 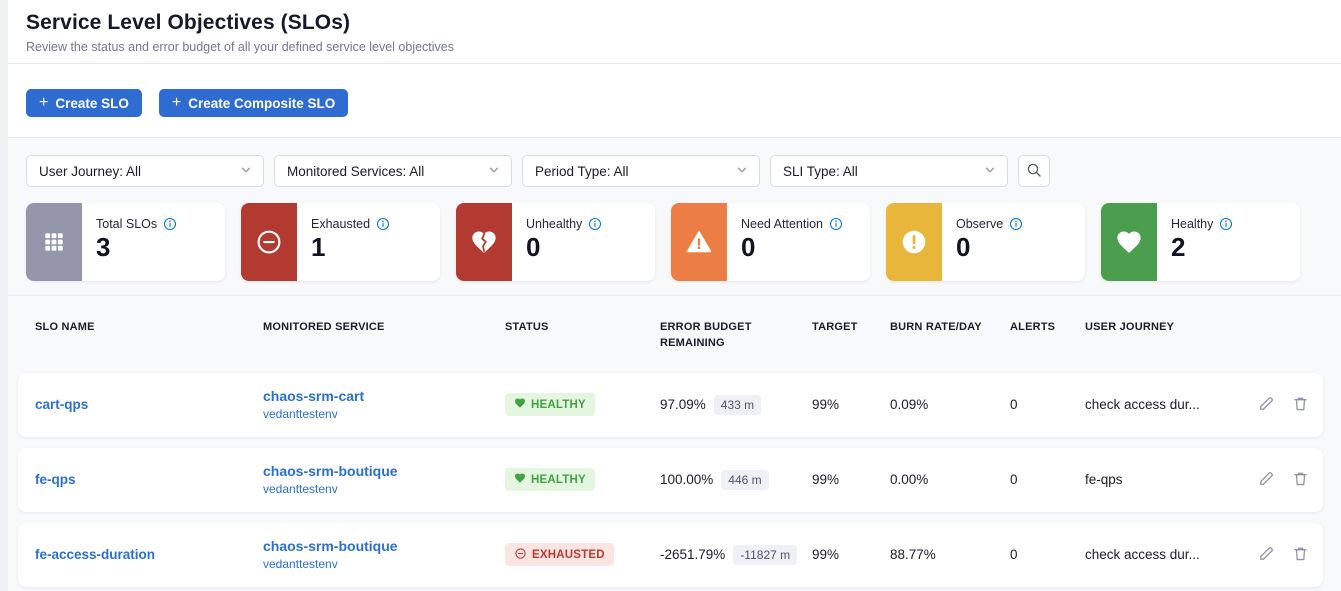 What do you see at coordinates (527, 327) in the screenshot?
I see `column-header-status: STATUS` at bounding box center [527, 327].